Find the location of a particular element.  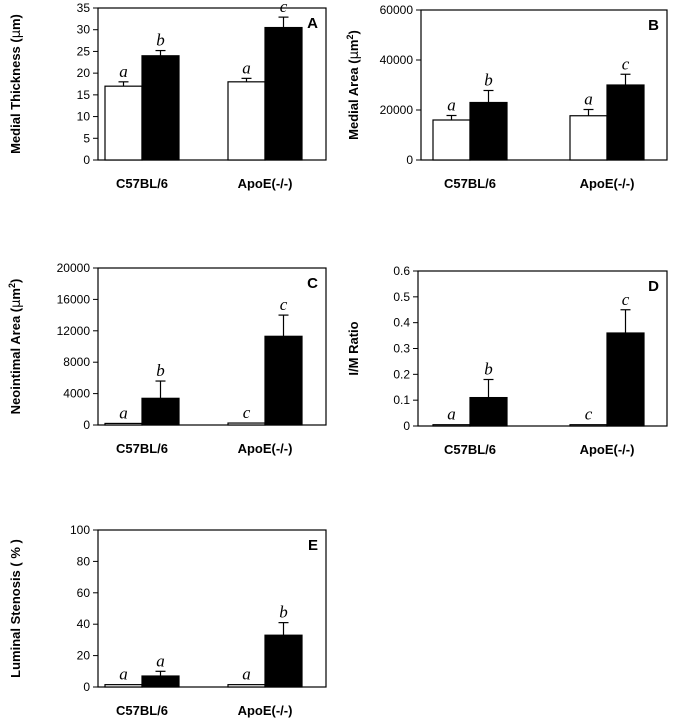

y-axis-title: Luminal Stenosis ( % ) is located at coordinates (15, 608).